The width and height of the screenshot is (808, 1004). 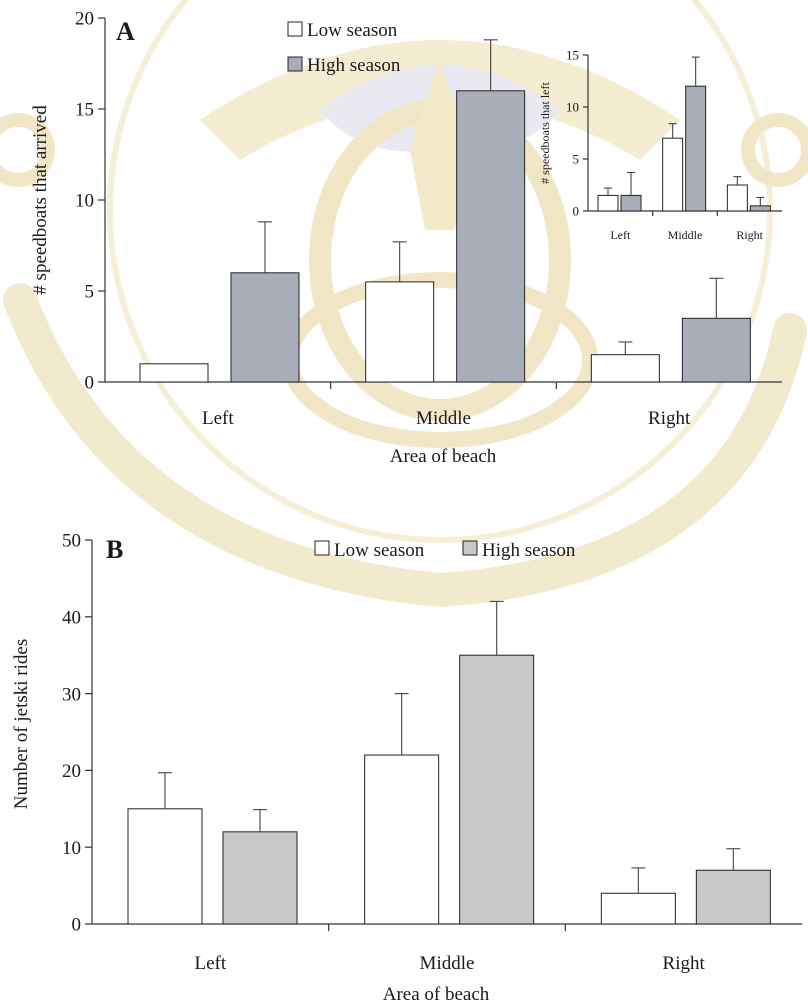 I want to click on panel-label-b: B, so click(x=114, y=549).